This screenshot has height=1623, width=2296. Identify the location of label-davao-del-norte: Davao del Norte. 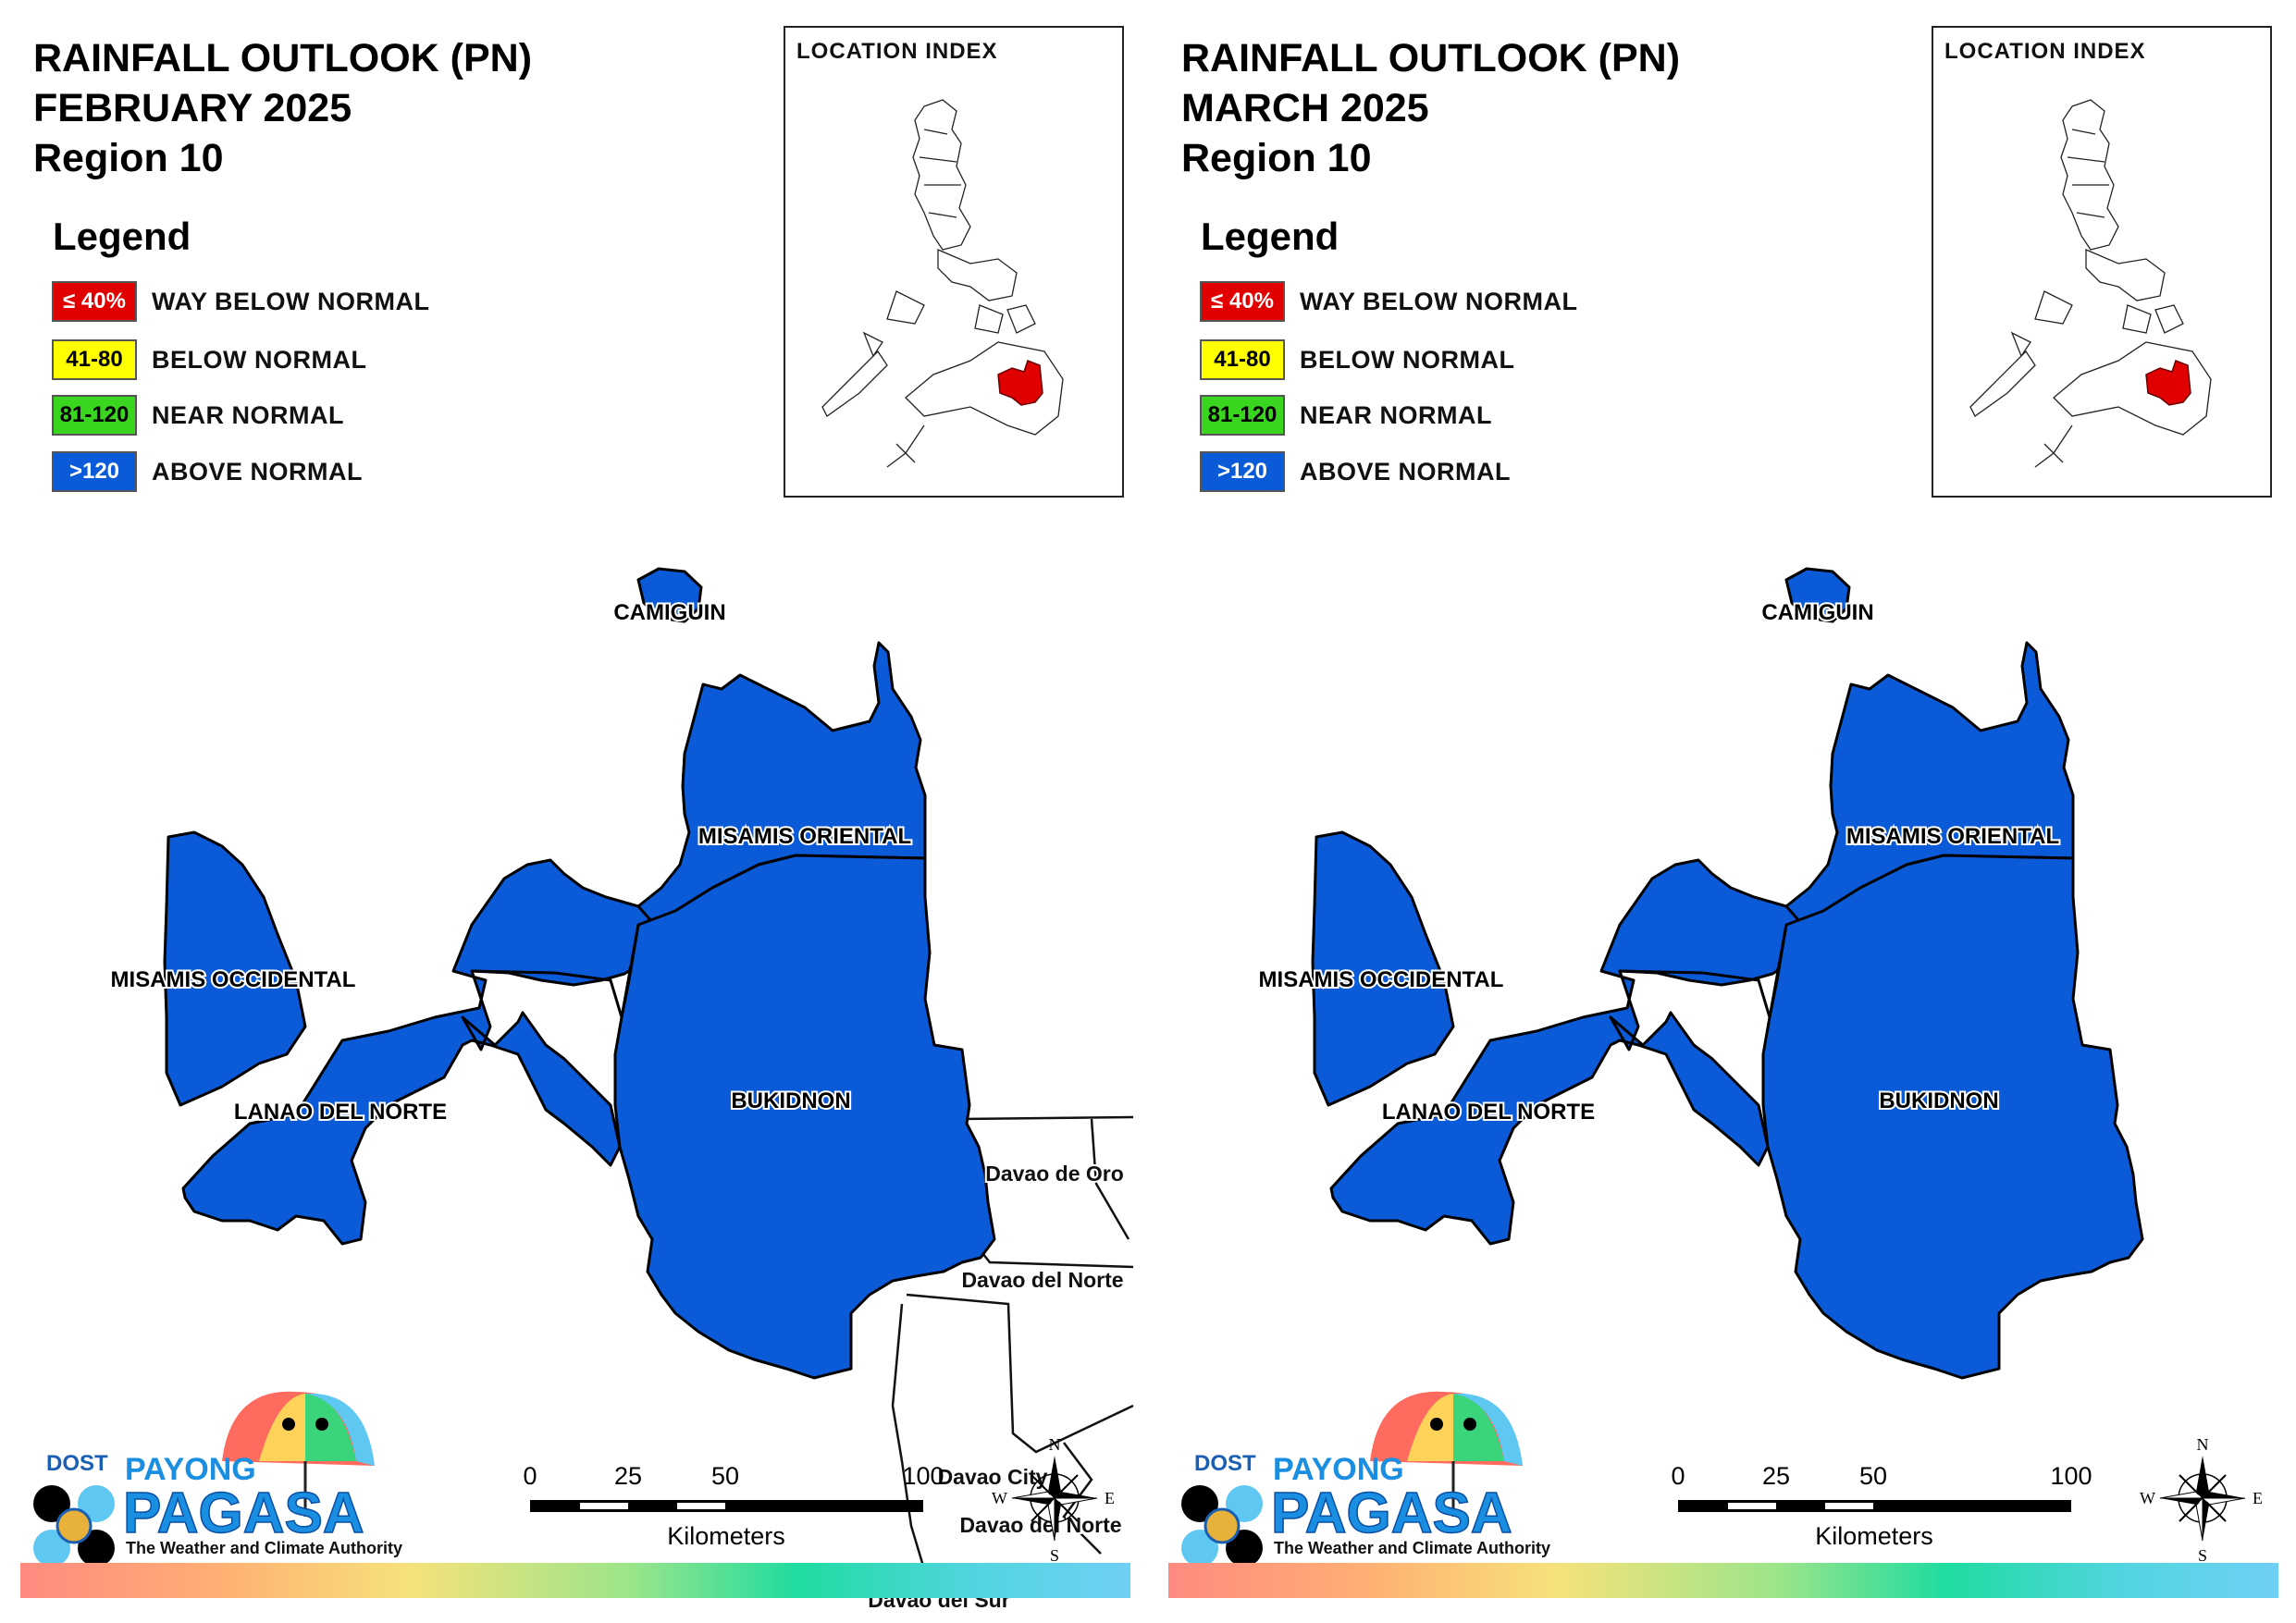
(1042, 1280).